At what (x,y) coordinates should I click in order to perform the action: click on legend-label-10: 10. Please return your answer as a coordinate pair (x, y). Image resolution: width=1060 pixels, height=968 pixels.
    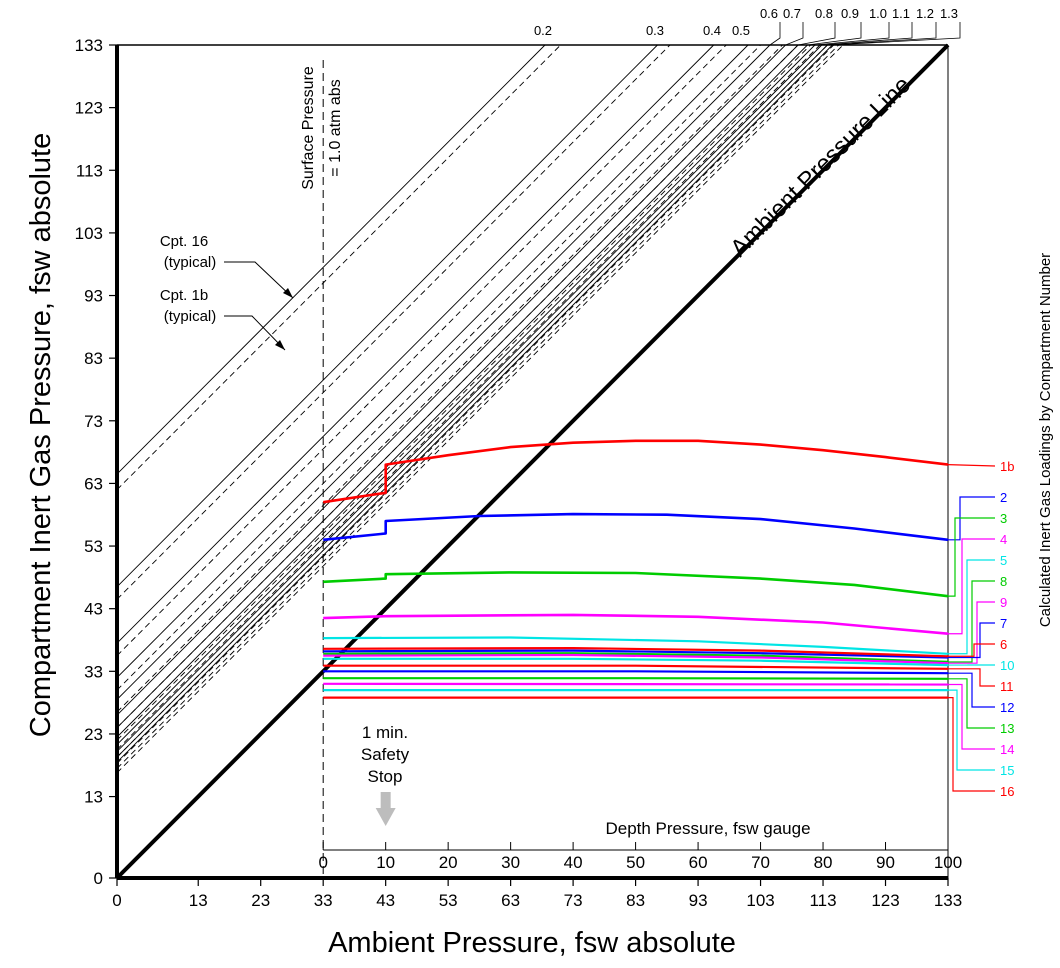
    Looking at the image, I should click on (1007, 665).